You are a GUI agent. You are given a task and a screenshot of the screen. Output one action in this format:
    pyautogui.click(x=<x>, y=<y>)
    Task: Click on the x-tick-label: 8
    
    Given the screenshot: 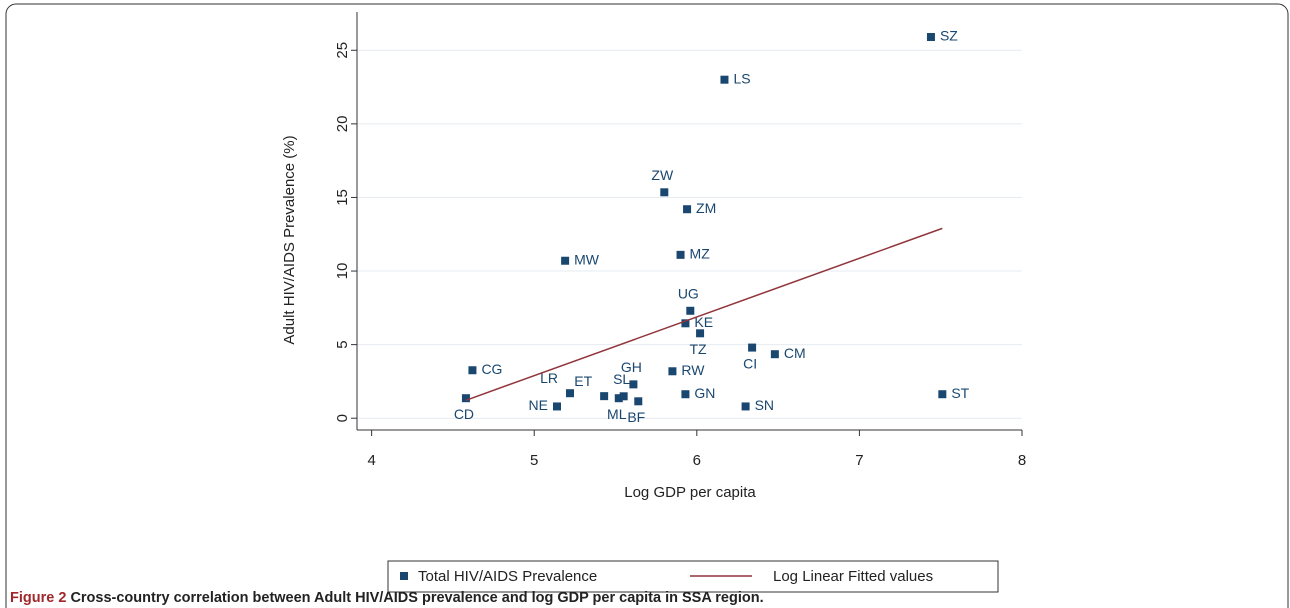 What is the action you would take?
    pyautogui.click(x=1022, y=460)
    